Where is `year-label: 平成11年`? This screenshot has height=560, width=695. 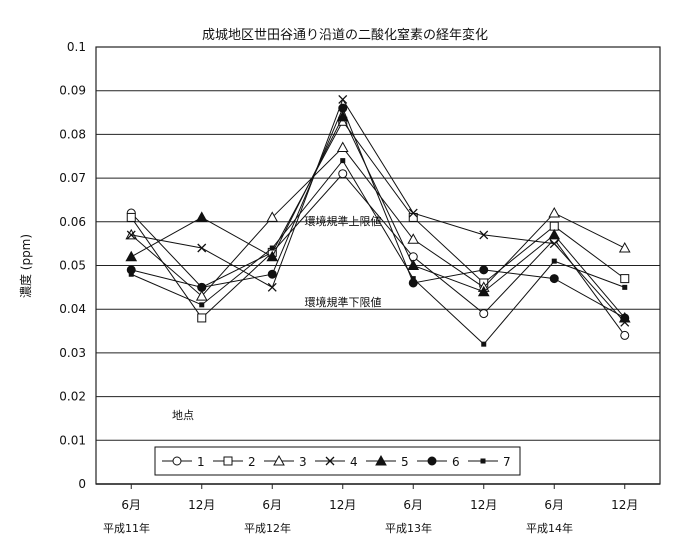 year-label: 平成11年 is located at coordinates (126, 528).